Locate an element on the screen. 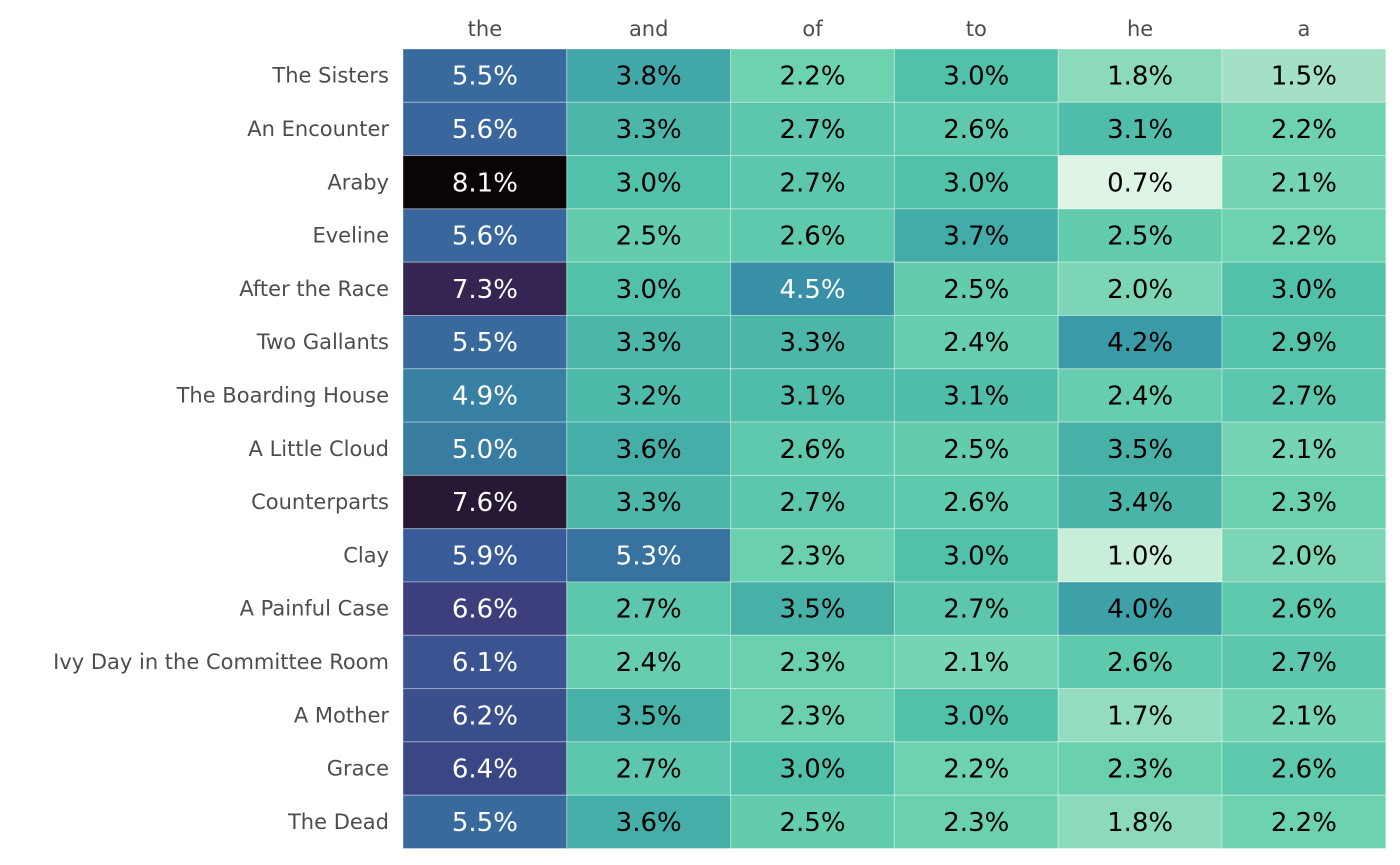 The width and height of the screenshot is (1400, 865). cell-value-label: 3.6% is located at coordinates (649, 823).